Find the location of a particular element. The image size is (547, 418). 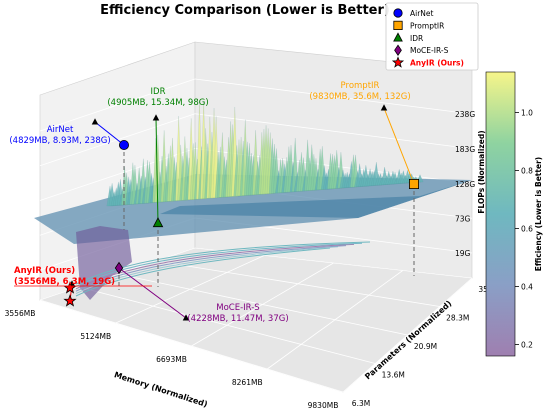

legend-label: AirNet is located at coordinates (422, 13).